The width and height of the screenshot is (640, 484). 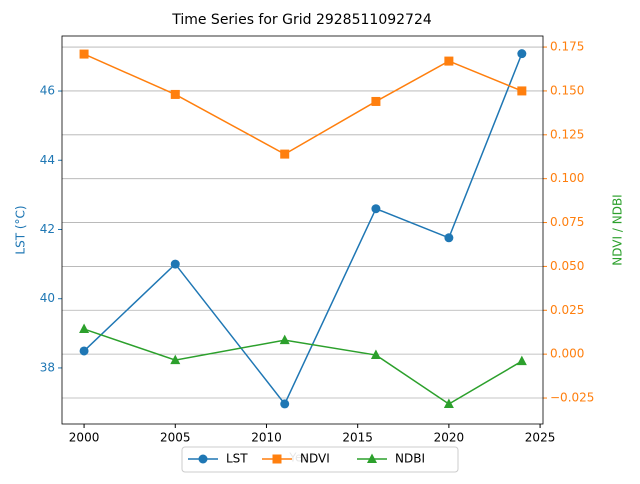 What do you see at coordinates (567, 310) in the screenshot?
I see `y2-tick-label: 0.025` at bounding box center [567, 310].